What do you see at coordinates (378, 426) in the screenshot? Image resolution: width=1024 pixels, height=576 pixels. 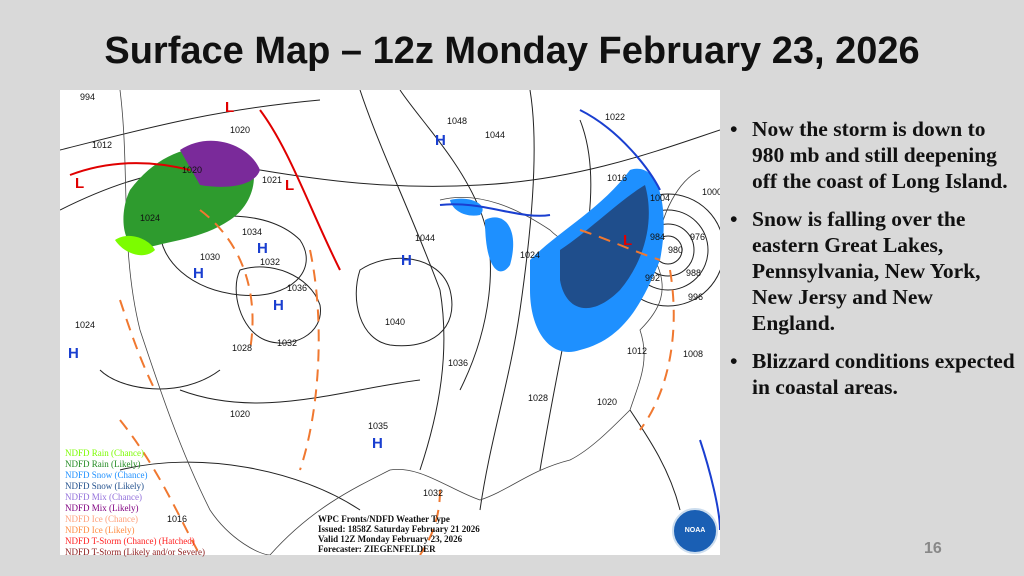 I see `isobar-label: 1035` at bounding box center [378, 426].